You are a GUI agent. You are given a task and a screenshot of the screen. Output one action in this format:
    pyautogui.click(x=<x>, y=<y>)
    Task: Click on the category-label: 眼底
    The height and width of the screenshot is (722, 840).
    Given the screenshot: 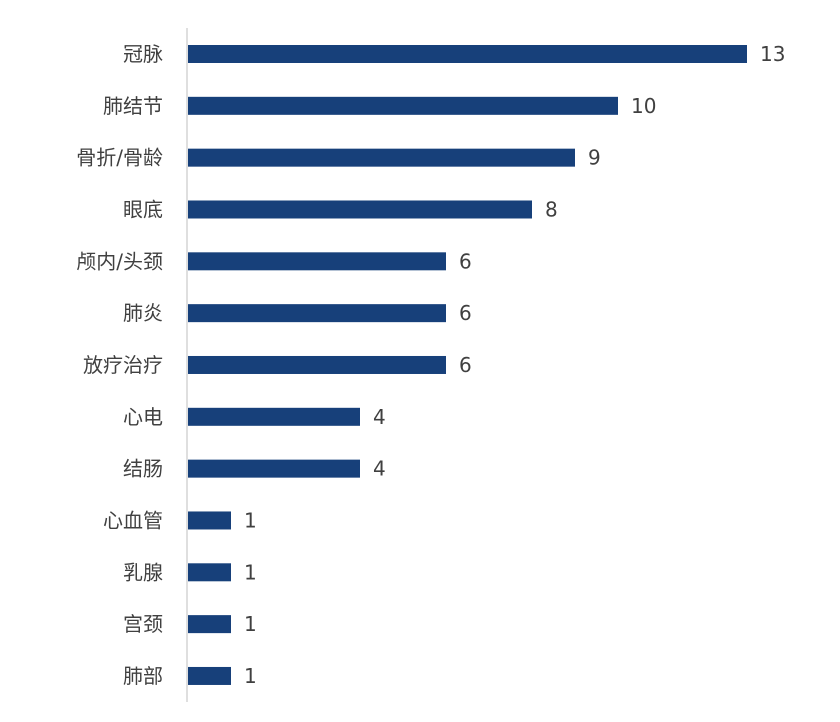 What is the action you would take?
    pyautogui.click(x=143, y=209)
    